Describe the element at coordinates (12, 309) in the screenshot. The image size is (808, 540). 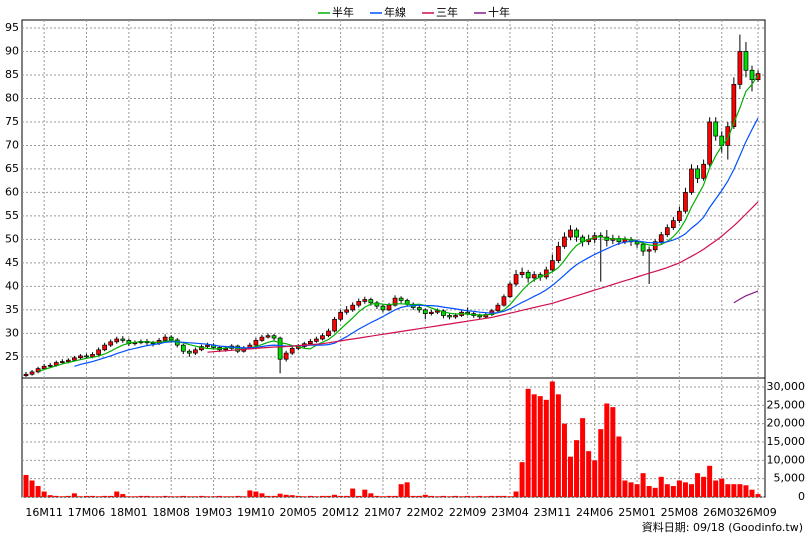
I see `y-tick-label: 35` at that location.